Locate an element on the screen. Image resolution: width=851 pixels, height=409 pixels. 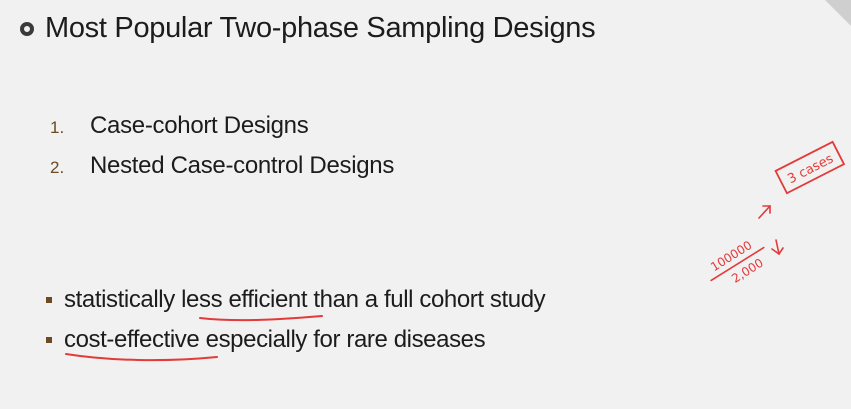
boxed-note: 3 cases is located at coordinates (810, 167).